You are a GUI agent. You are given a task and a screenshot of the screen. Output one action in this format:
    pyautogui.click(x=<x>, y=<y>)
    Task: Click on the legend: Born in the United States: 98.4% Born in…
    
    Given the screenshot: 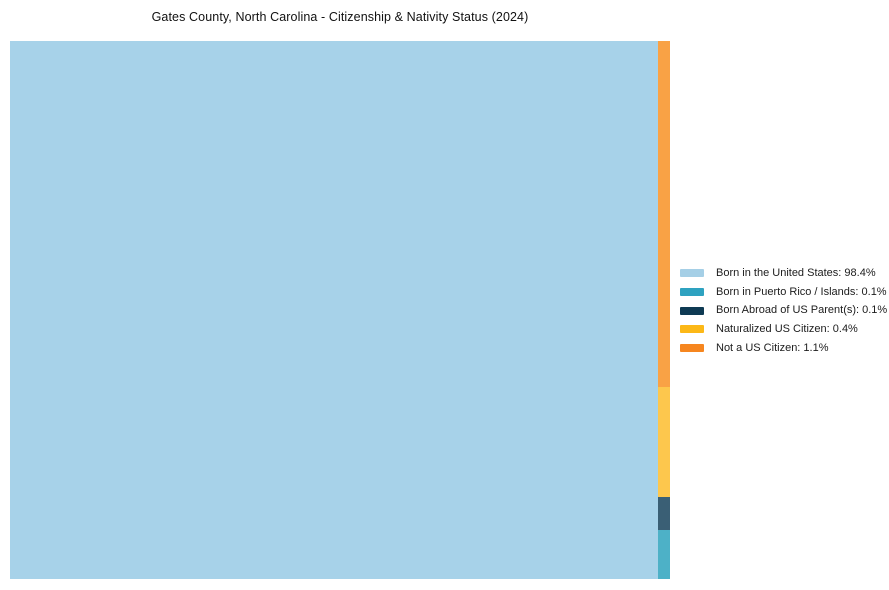 What is the action you would take?
    pyautogui.click(x=783, y=310)
    